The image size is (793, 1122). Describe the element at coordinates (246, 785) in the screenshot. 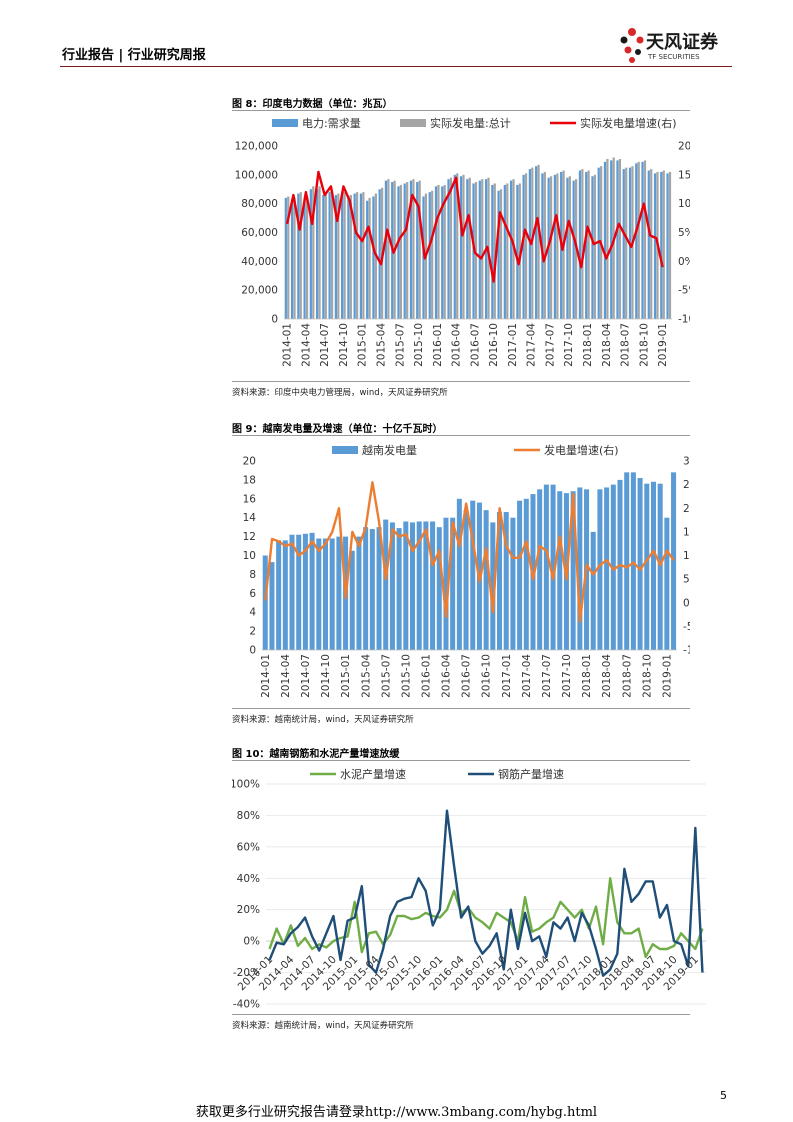

I see `y-tick-label: 100%` at that location.